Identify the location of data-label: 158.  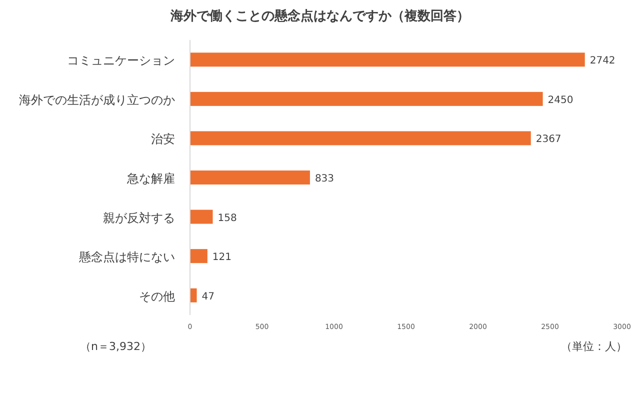
(227, 218).